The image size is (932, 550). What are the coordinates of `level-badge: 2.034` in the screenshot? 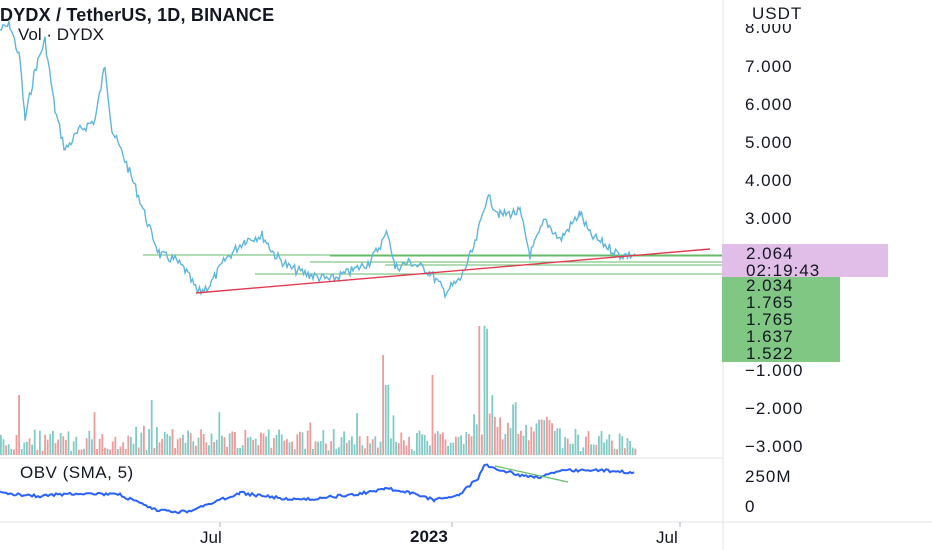 It's located at (781, 285).